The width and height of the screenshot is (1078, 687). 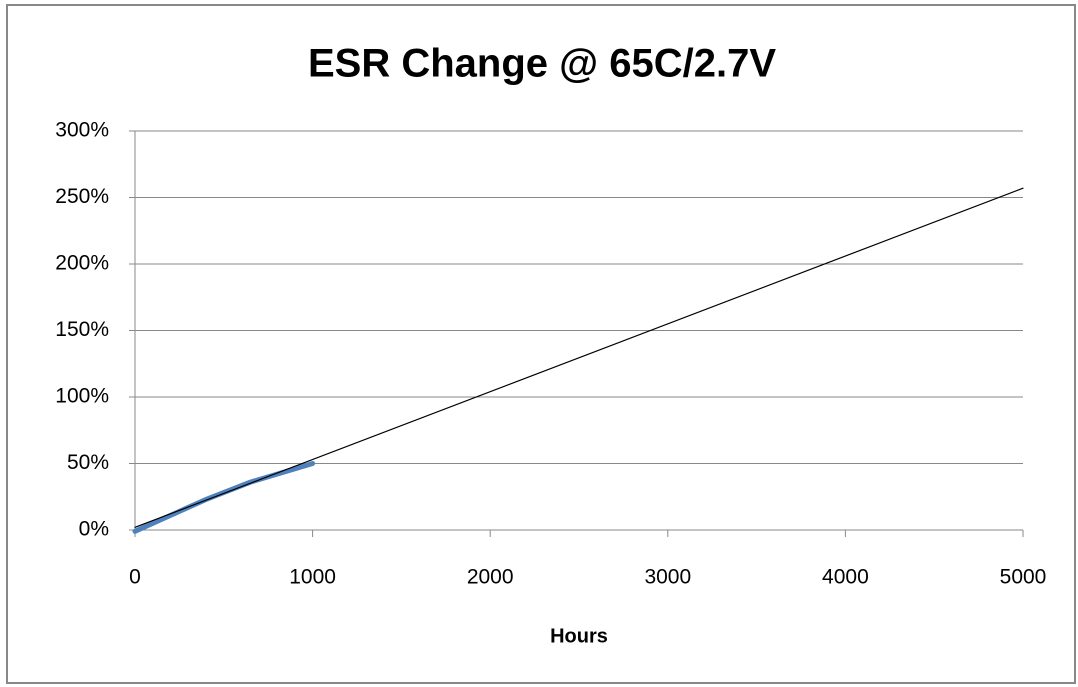 What do you see at coordinates (82, 329) in the screenshot?
I see `y-tick-label: 150%` at bounding box center [82, 329].